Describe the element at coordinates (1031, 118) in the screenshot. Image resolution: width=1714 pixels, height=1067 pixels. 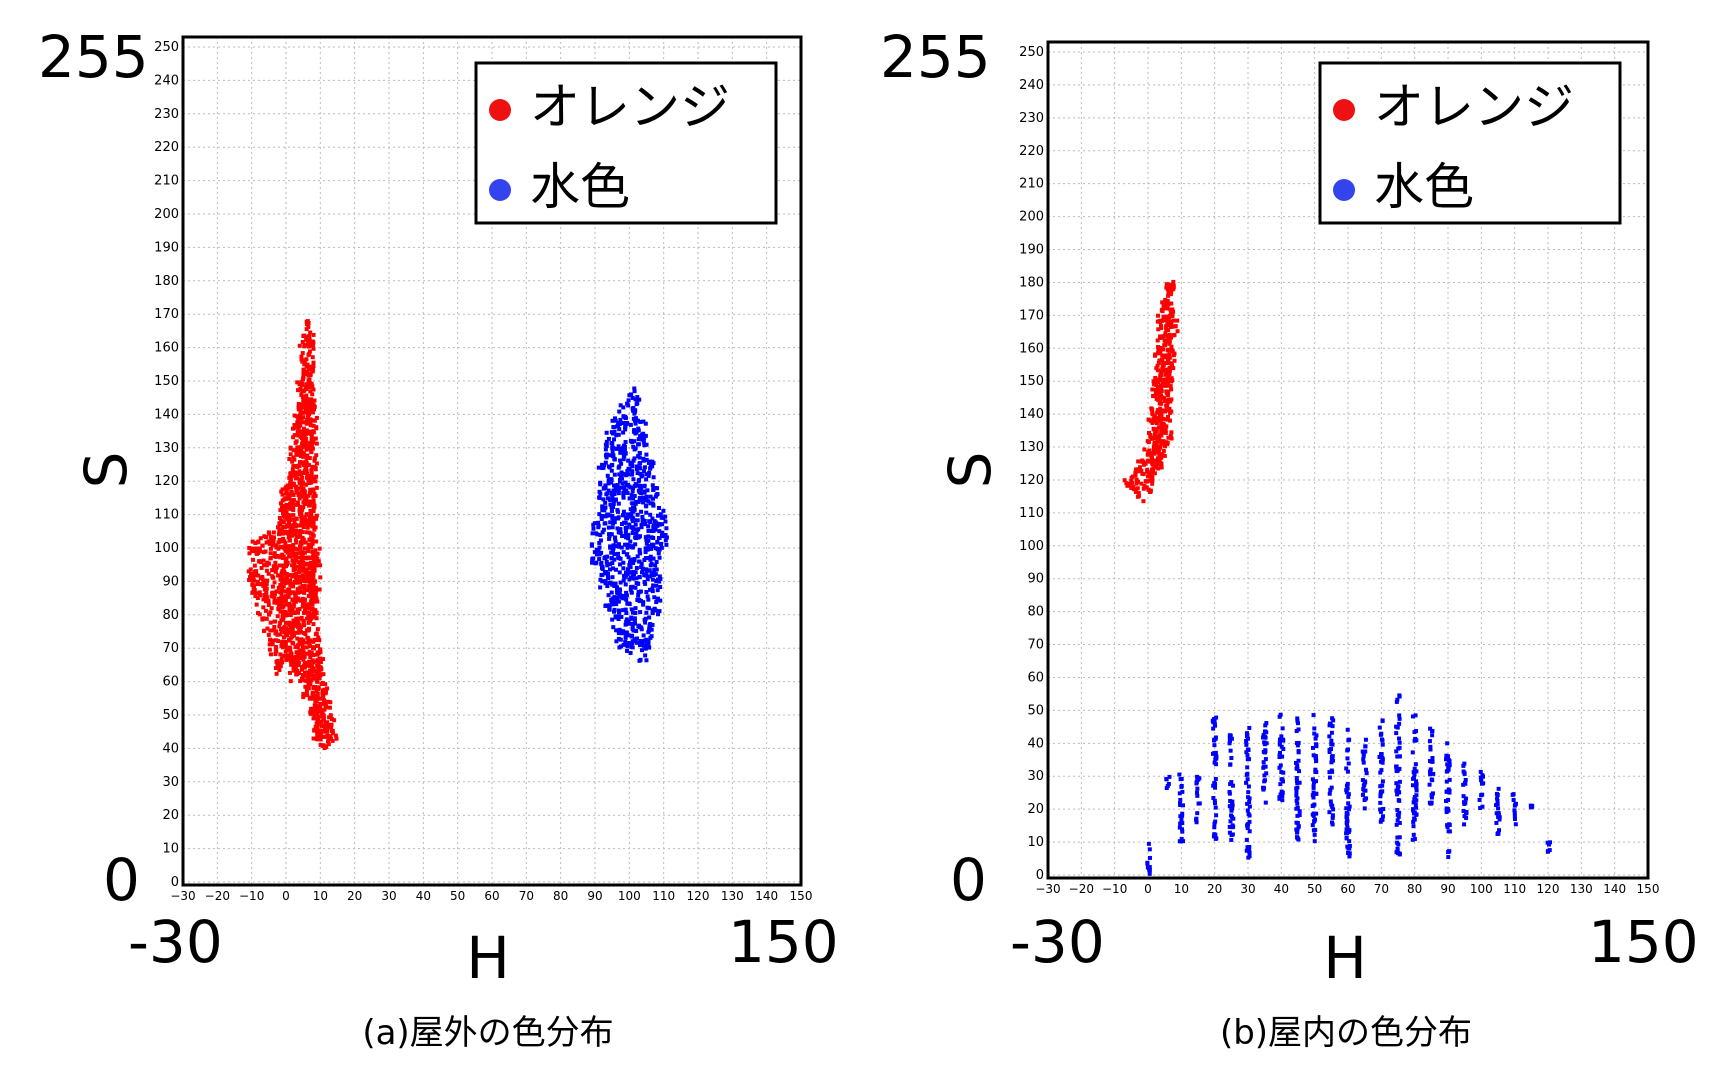
I see `y-tick-label: 230` at that location.